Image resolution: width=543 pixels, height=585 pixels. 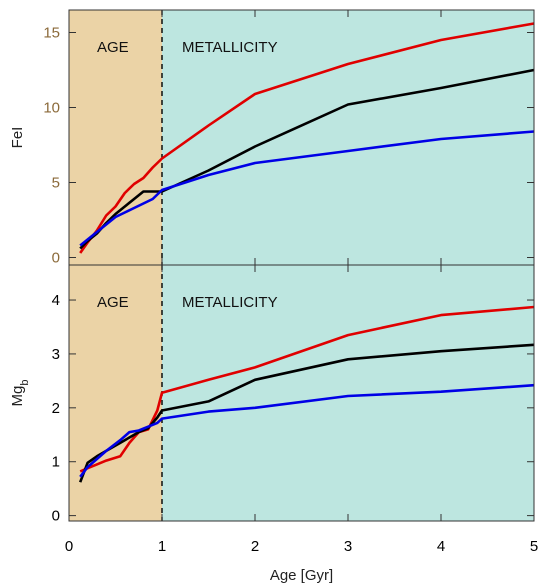 What do you see at coordinates (301, 561) in the screenshot?
I see `shared-axis: 0 1 2 3 4 5 Age [Gyr]` at bounding box center [301, 561].